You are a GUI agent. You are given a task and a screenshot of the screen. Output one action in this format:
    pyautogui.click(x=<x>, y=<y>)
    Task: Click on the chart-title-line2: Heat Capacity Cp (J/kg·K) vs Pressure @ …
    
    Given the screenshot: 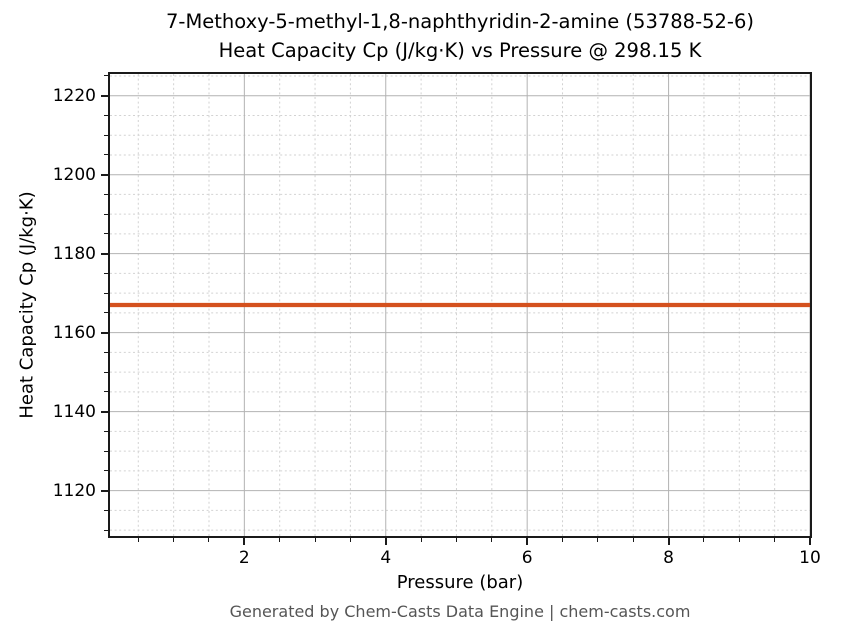 What is the action you would take?
    pyautogui.click(x=460, y=50)
    